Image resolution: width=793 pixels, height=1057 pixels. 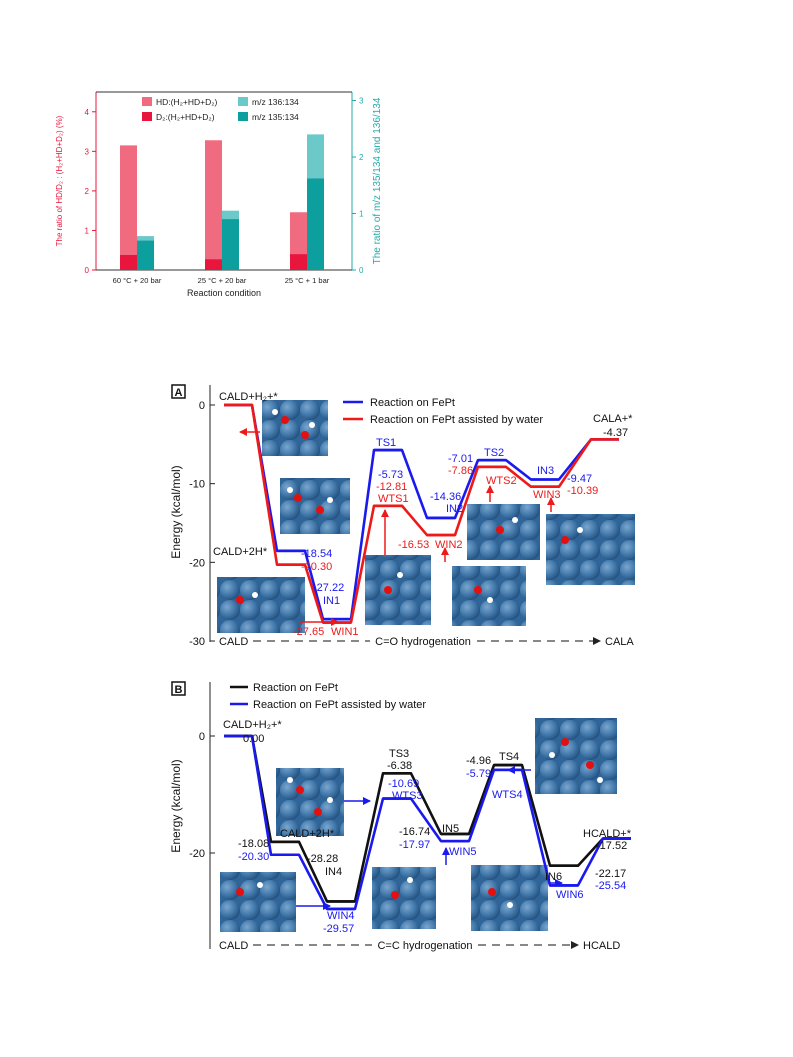 I want to click on value-a-r-win3: -10.39, so click(x=582, y=491).